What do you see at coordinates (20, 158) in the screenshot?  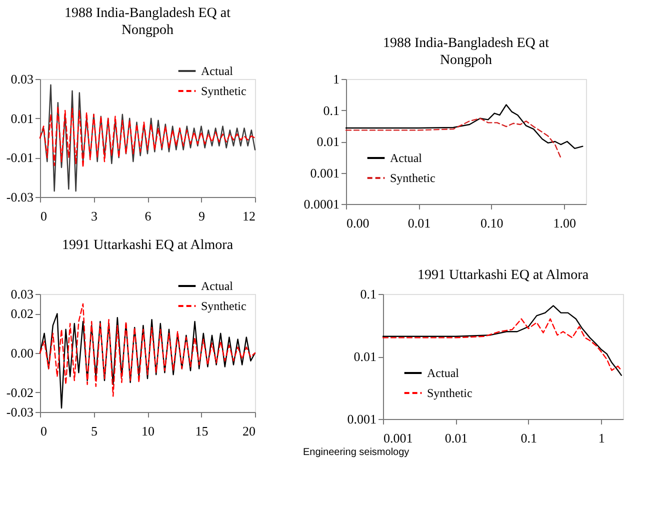 I see `y-tick-label: -0.01` at bounding box center [20, 158].